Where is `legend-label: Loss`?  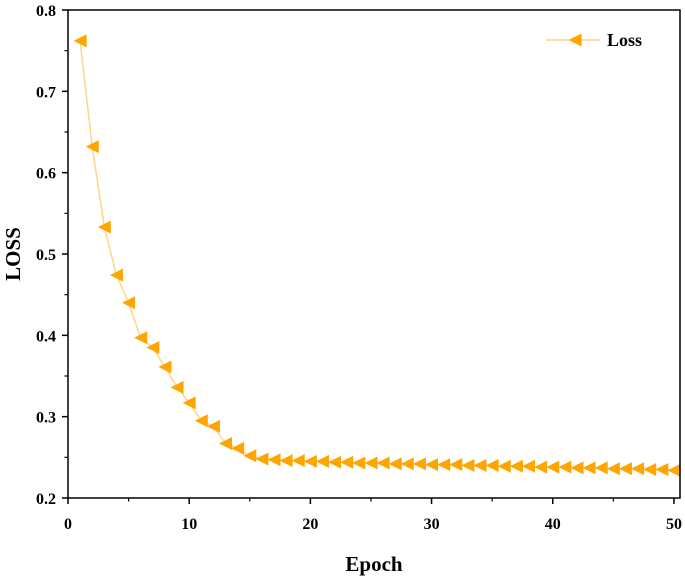
legend-label: Loss is located at coordinates (624, 40).